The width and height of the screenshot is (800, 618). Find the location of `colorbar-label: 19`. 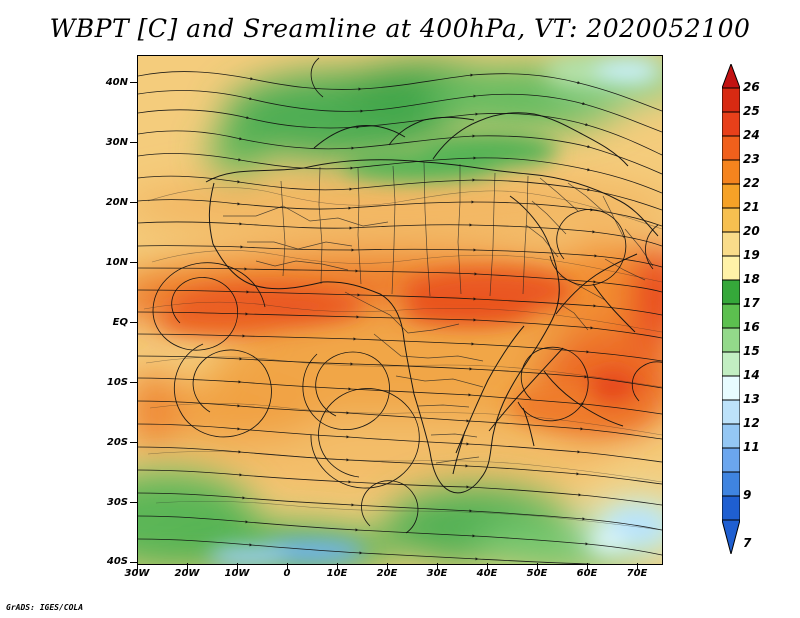

colorbar-label: 19 is located at coordinates (751, 255).